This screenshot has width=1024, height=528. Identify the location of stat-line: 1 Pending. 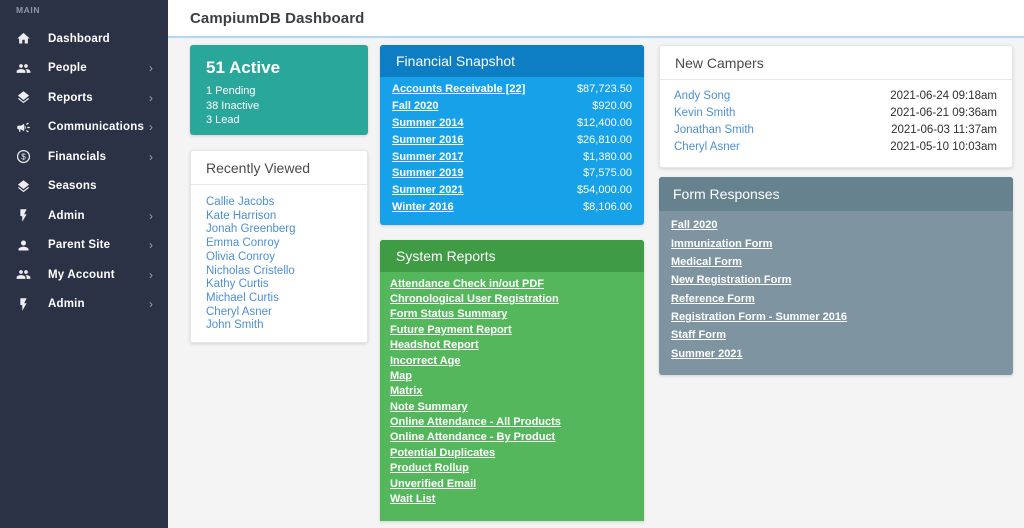
(231, 91).